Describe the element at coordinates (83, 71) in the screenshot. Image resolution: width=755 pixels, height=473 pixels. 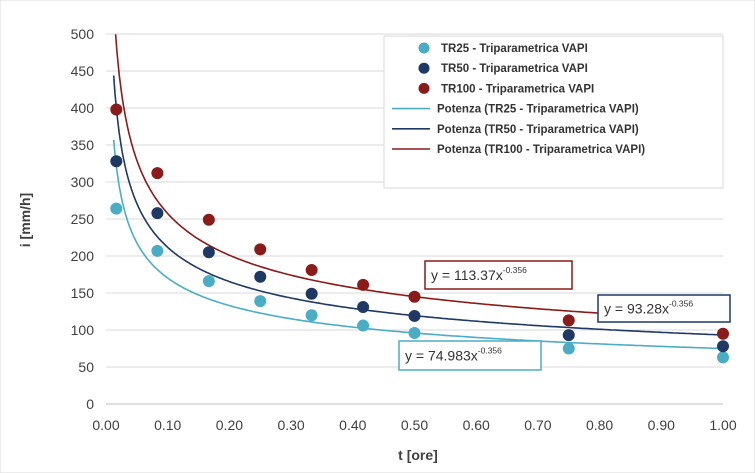
I see `y-tick-label: 450` at that location.